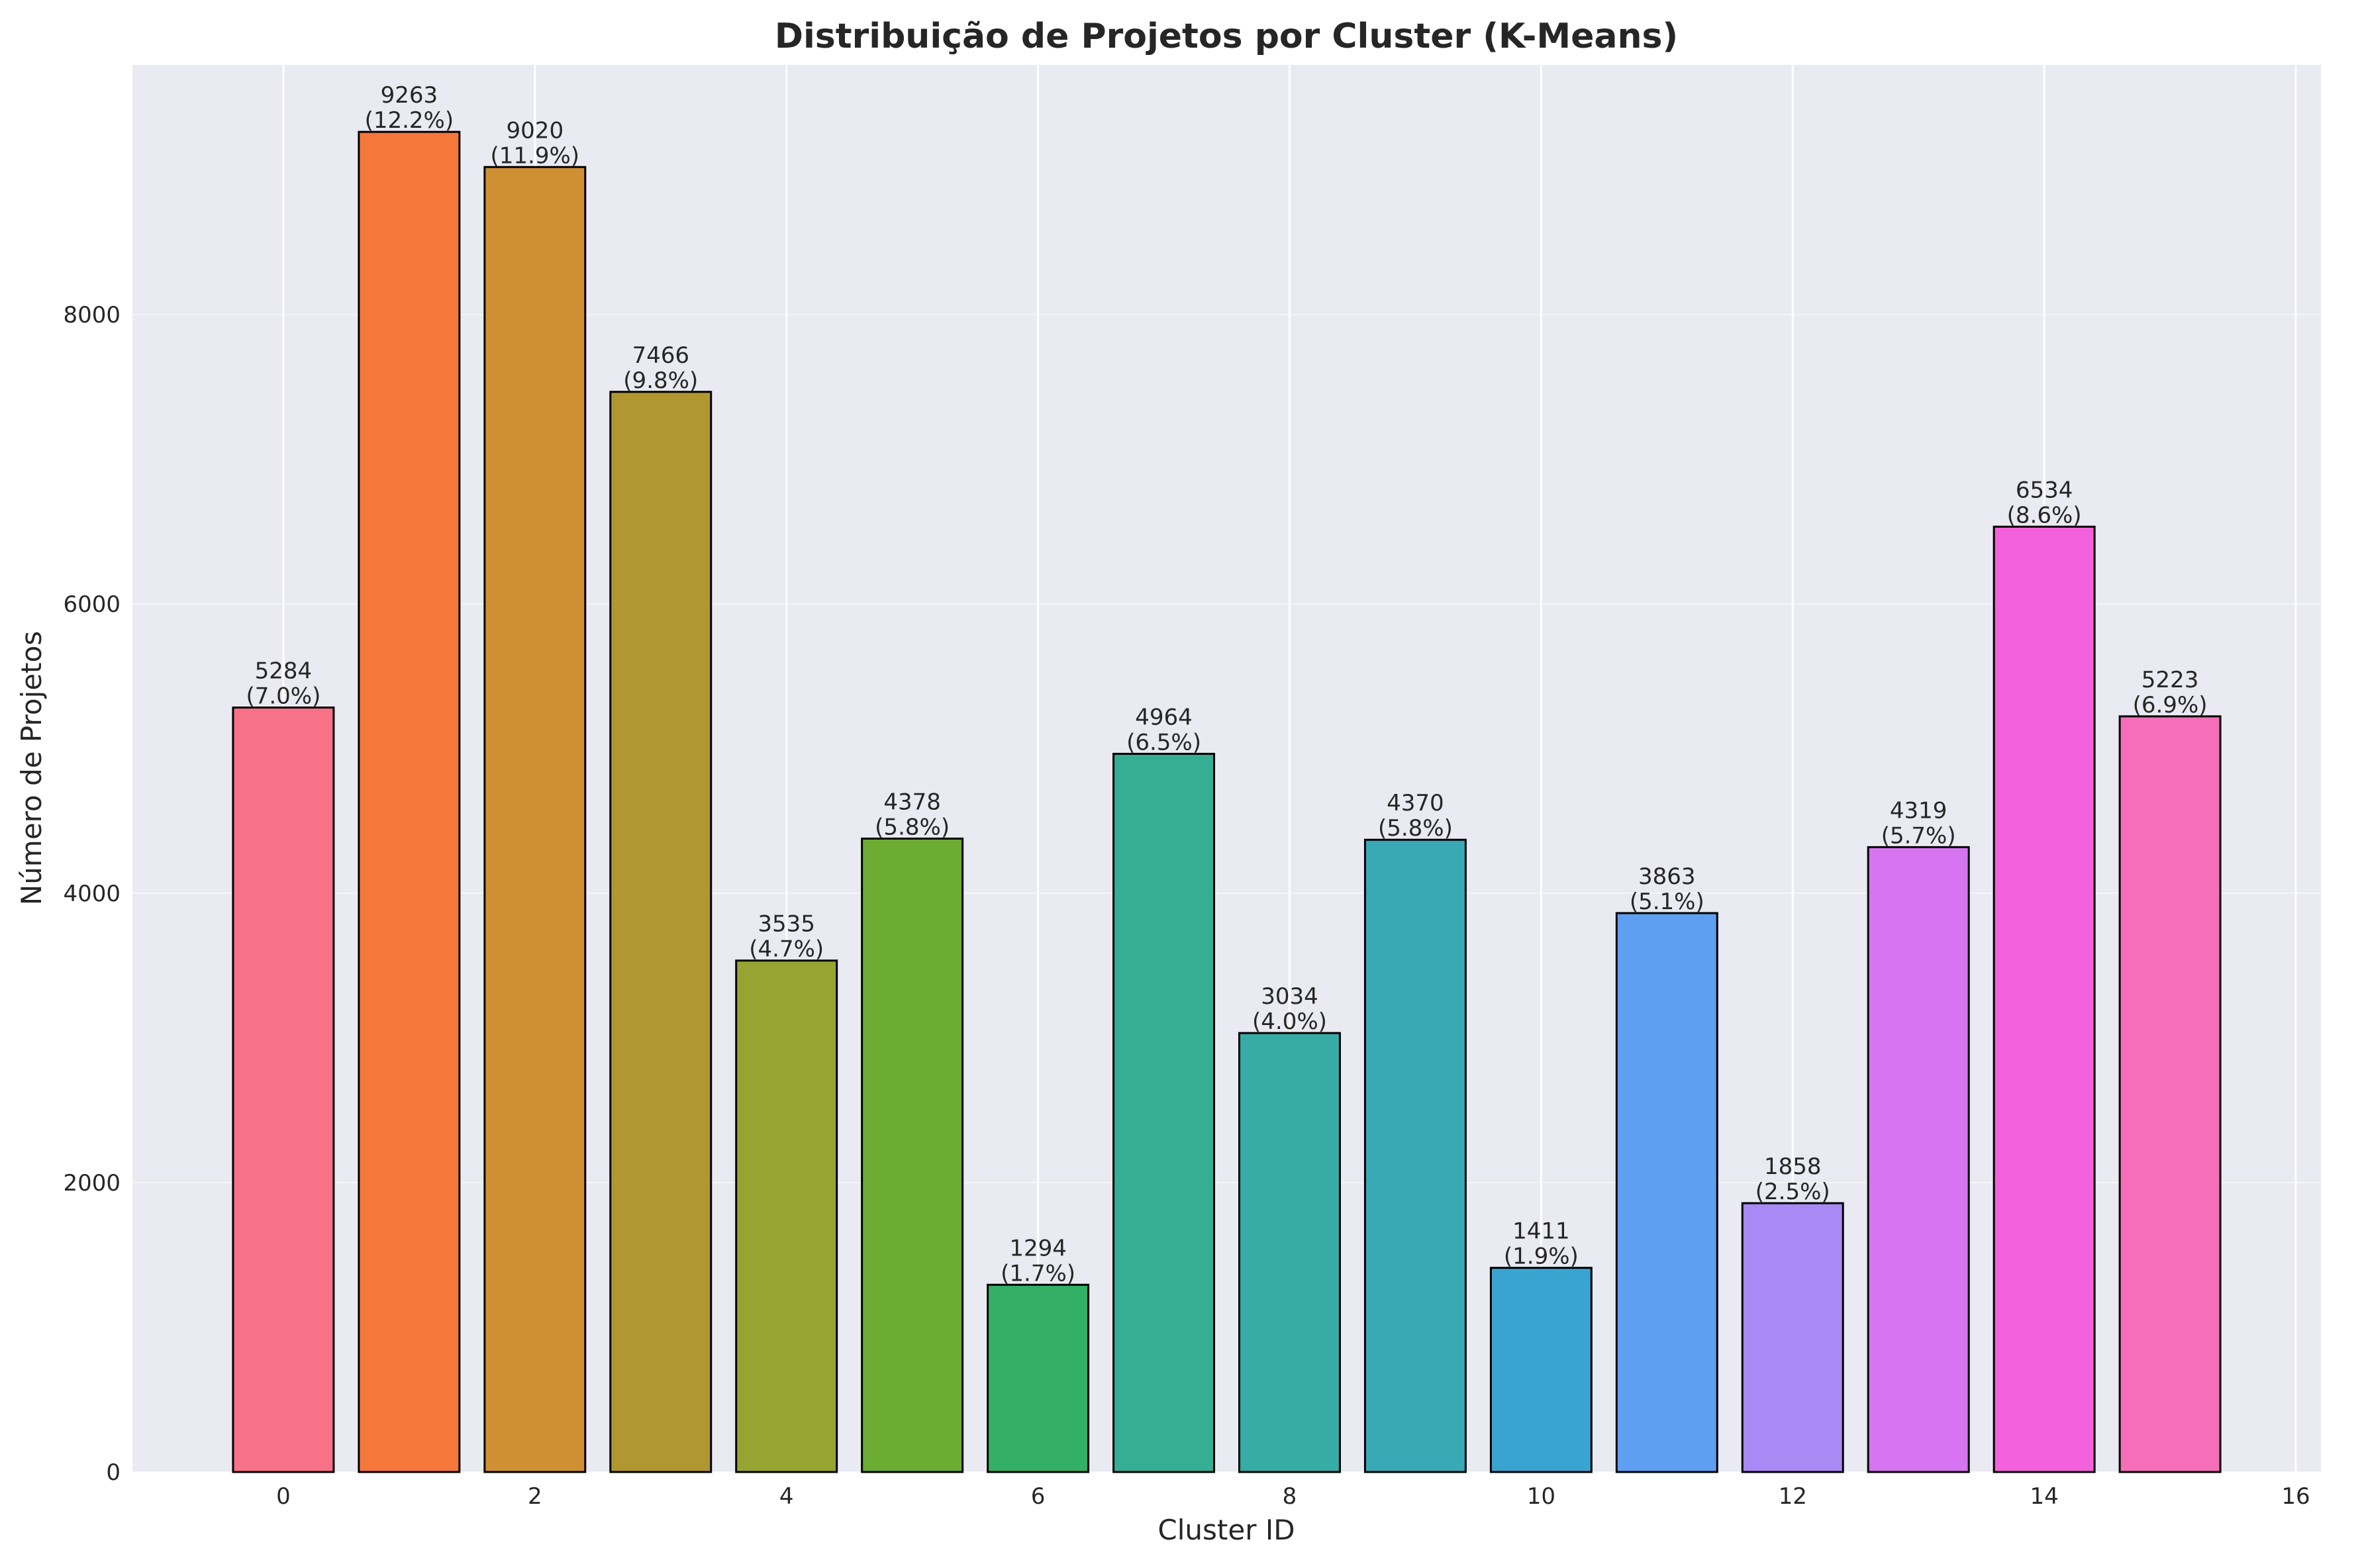  I want to click on value-label: 3863, so click(1667, 876).